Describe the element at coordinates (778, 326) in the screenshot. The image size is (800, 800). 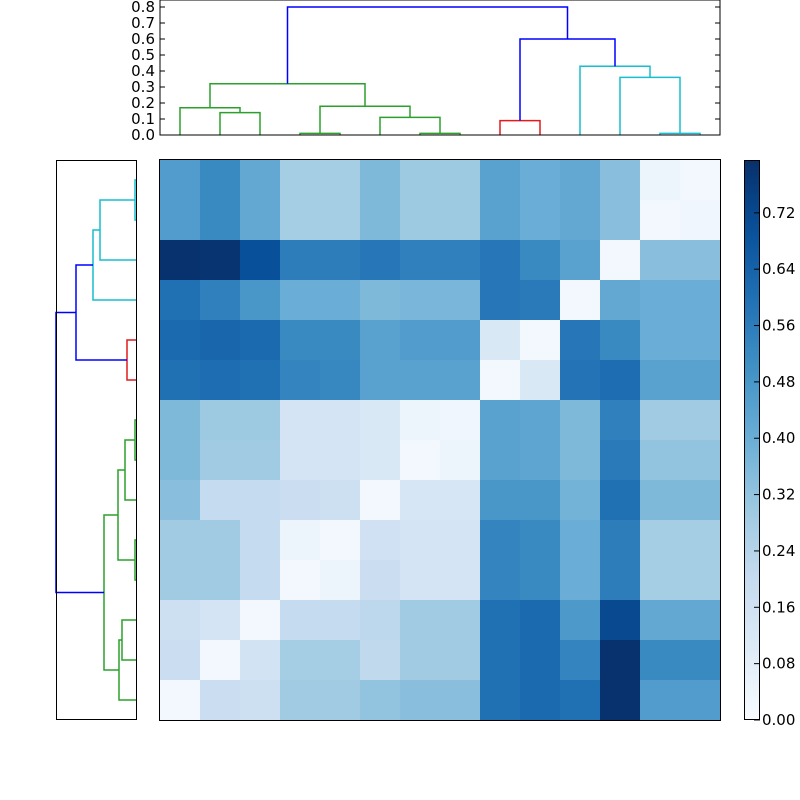
I see `colorbar-tick-label: 0.56` at that location.